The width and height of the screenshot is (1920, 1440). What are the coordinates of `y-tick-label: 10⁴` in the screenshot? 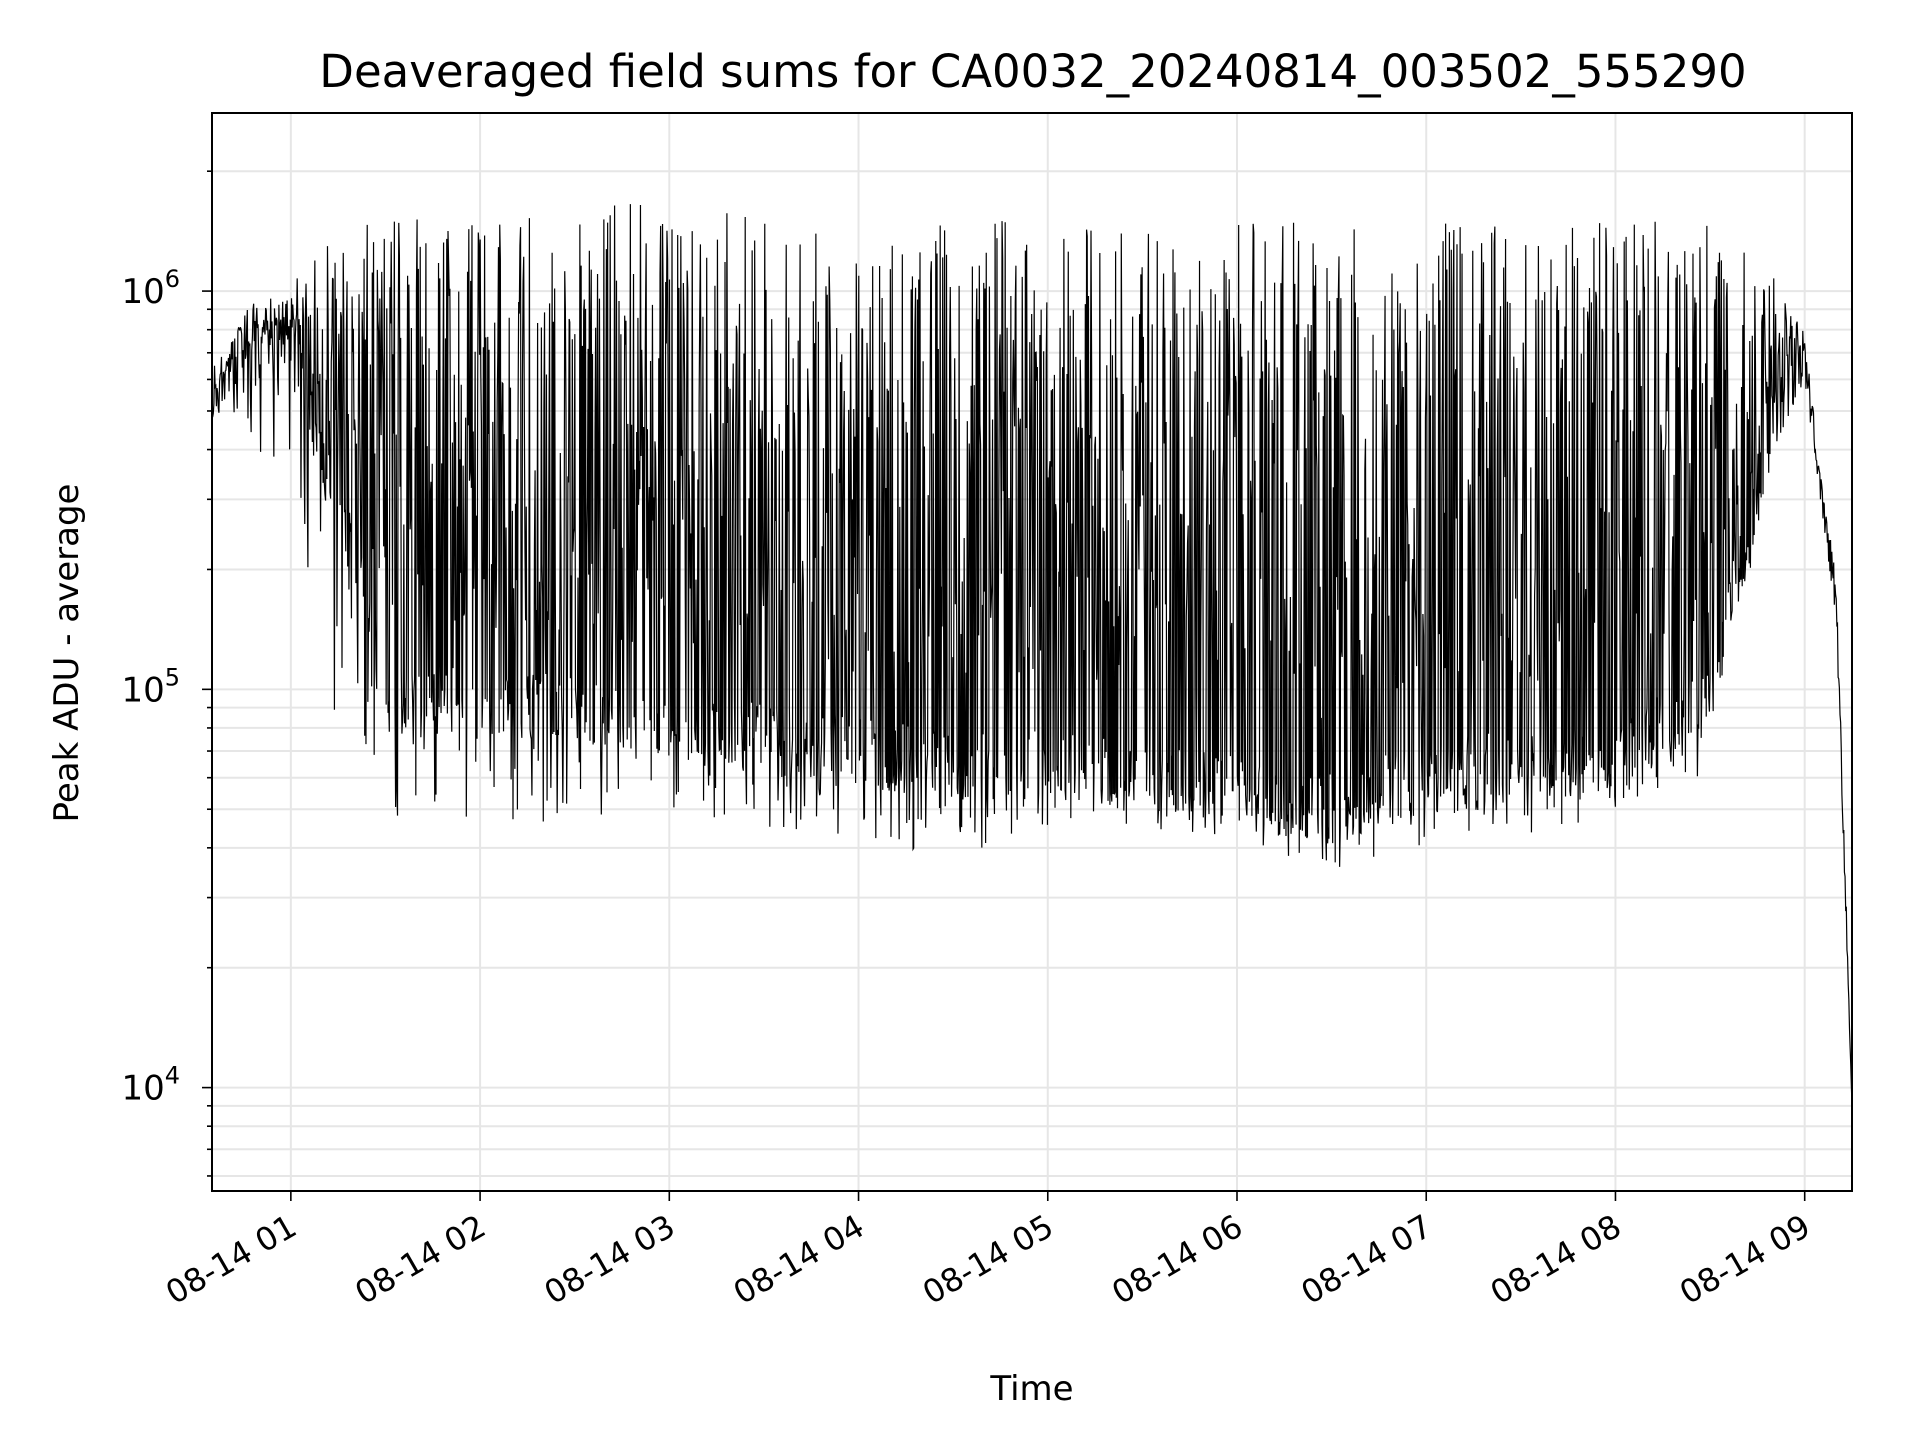 It's located at (150, 1085).